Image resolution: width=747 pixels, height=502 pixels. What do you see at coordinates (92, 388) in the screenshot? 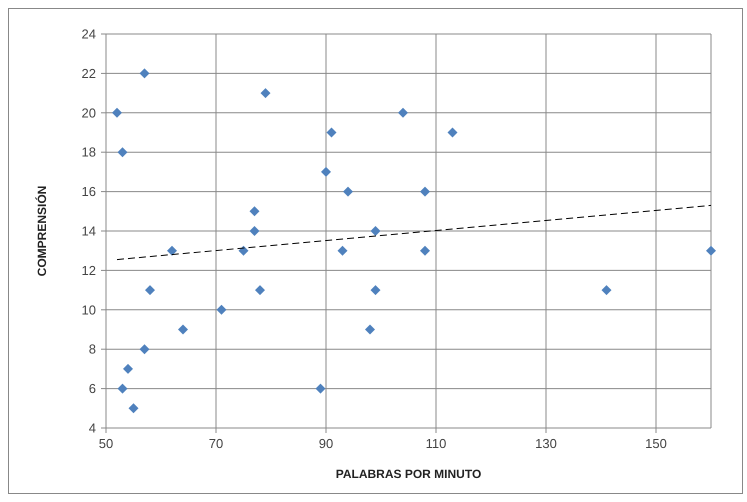
I see `y-tick-label: 6` at bounding box center [92, 388].